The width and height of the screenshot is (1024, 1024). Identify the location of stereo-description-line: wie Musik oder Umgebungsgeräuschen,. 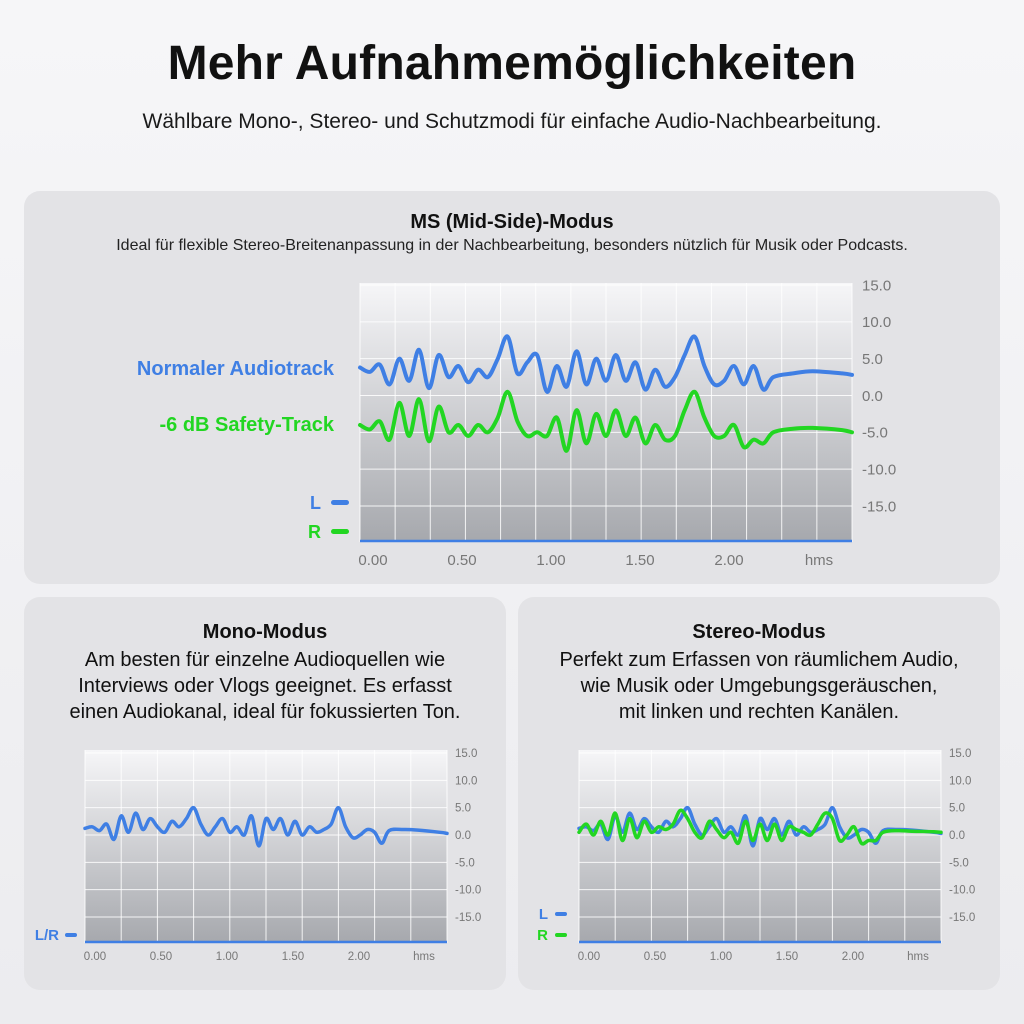
(759, 686).